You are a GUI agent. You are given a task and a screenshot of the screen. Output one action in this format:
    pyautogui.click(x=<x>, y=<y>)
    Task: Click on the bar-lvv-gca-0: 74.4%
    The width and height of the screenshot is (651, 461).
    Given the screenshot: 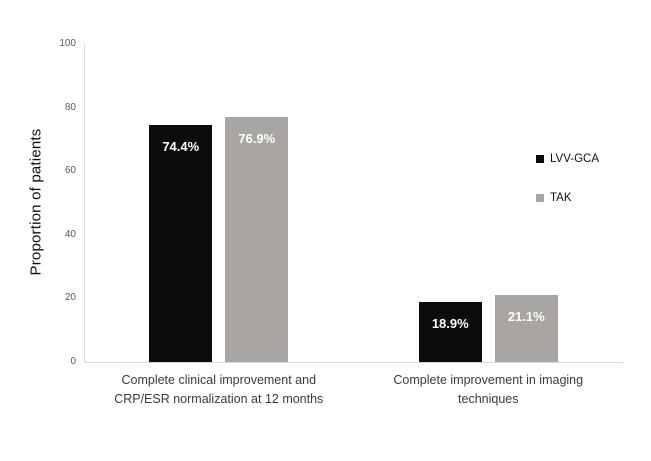 What is the action you would take?
    pyautogui.click(x=181, y=243)
    